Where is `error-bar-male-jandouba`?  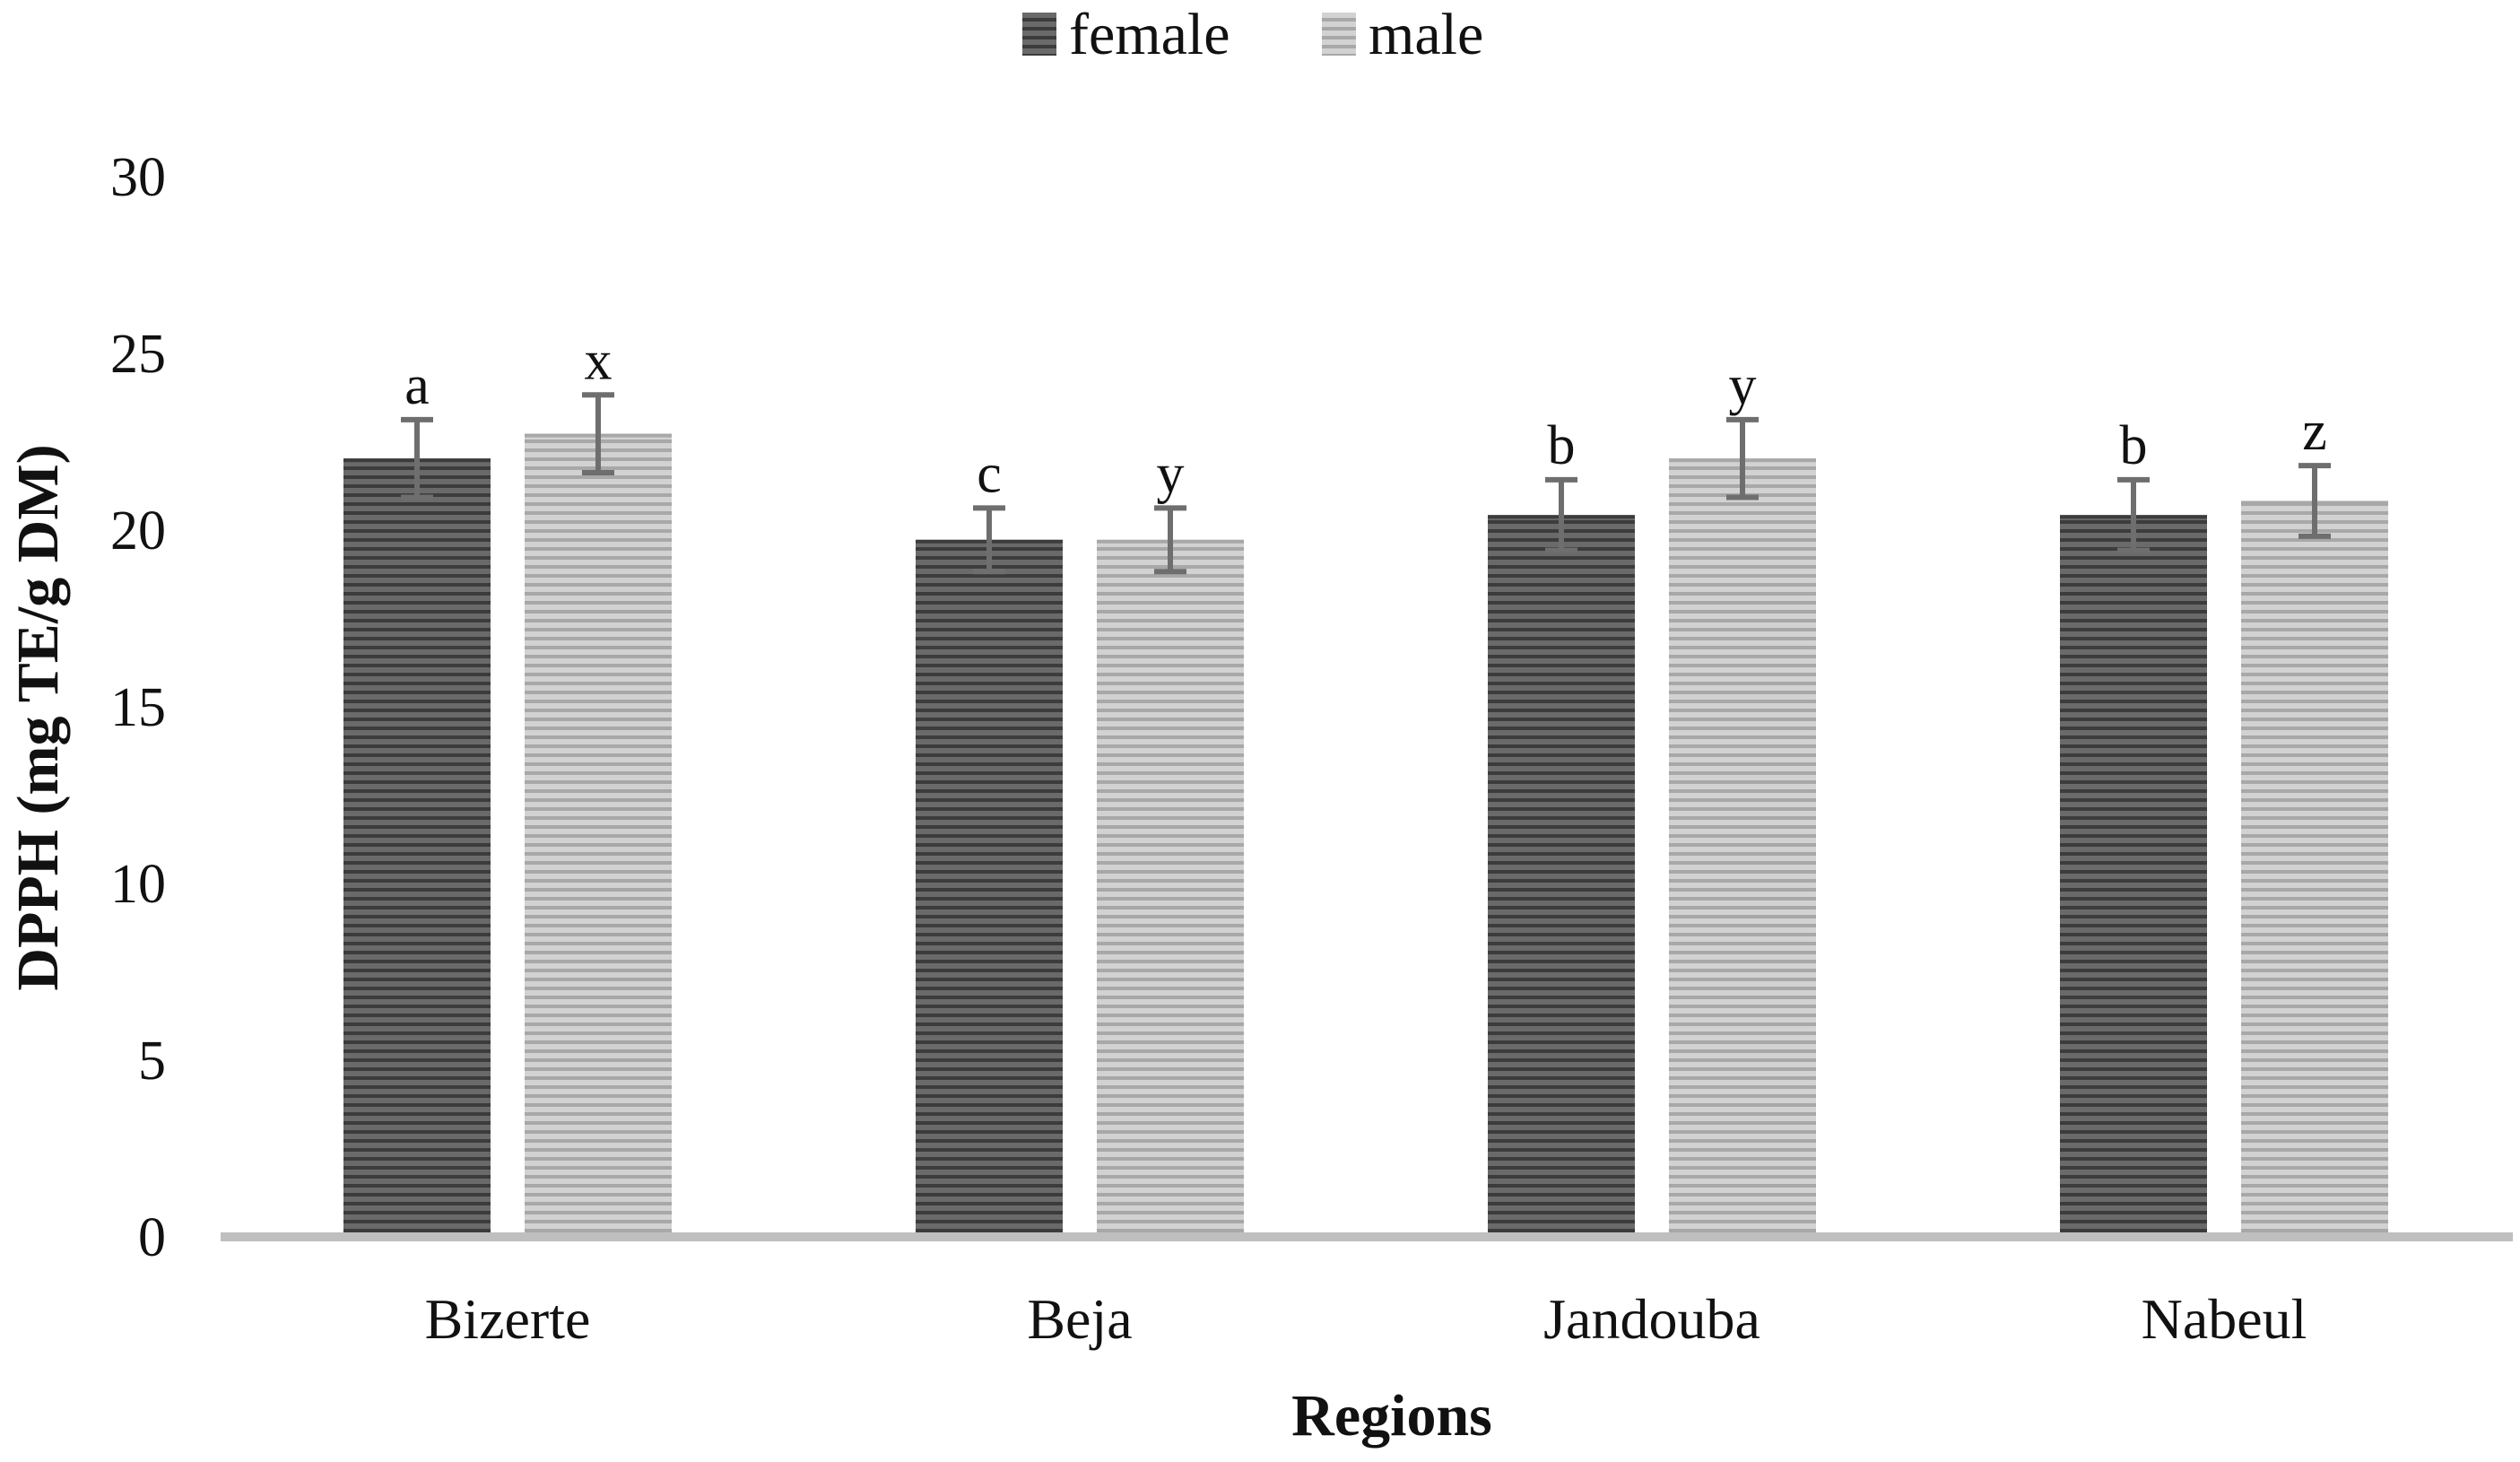
error-bar-male-jandouba is located at coordinates (1742, 458).